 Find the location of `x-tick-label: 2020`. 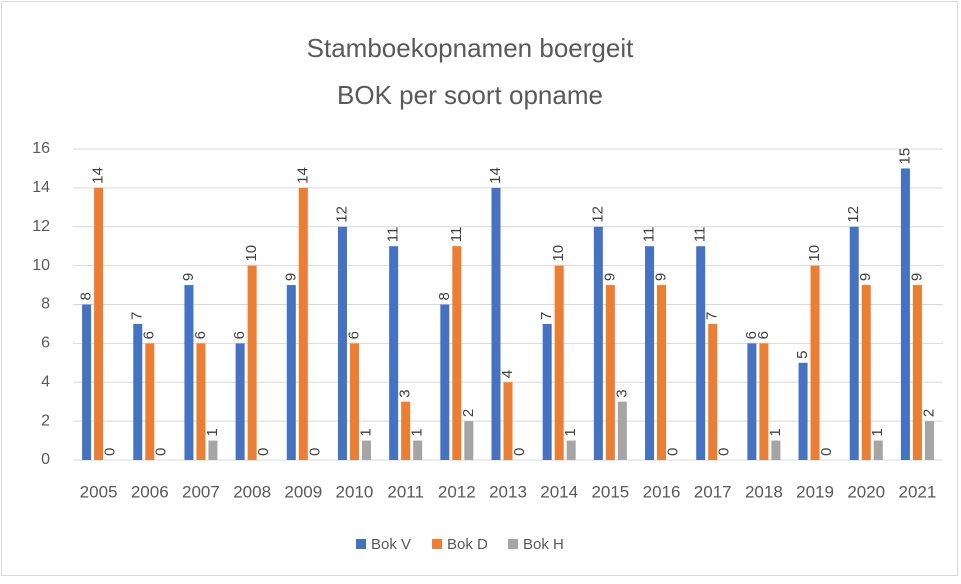

x-tick-label: 2020 is located at coordinates (866, 491).